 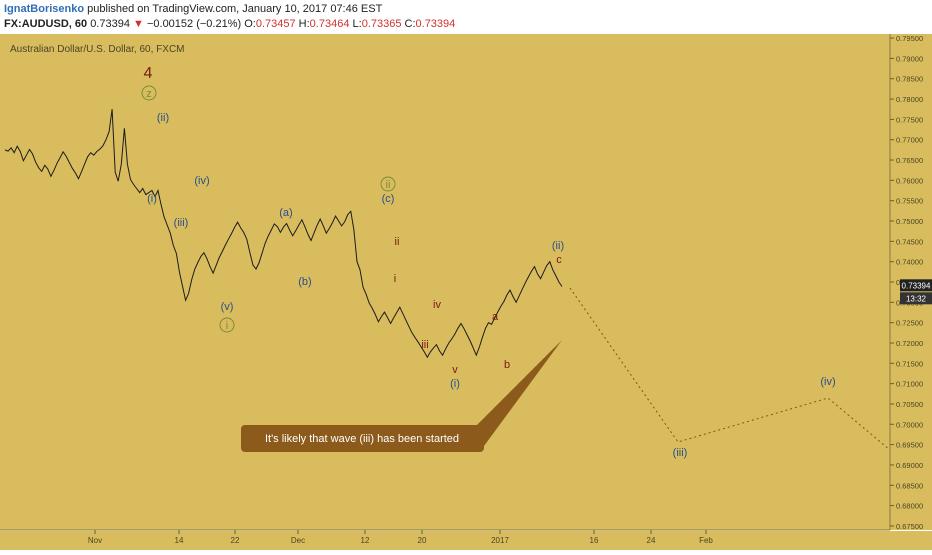 I want to click on price-change: −0.00152 (−0.21%), so click(x=194, y=24).